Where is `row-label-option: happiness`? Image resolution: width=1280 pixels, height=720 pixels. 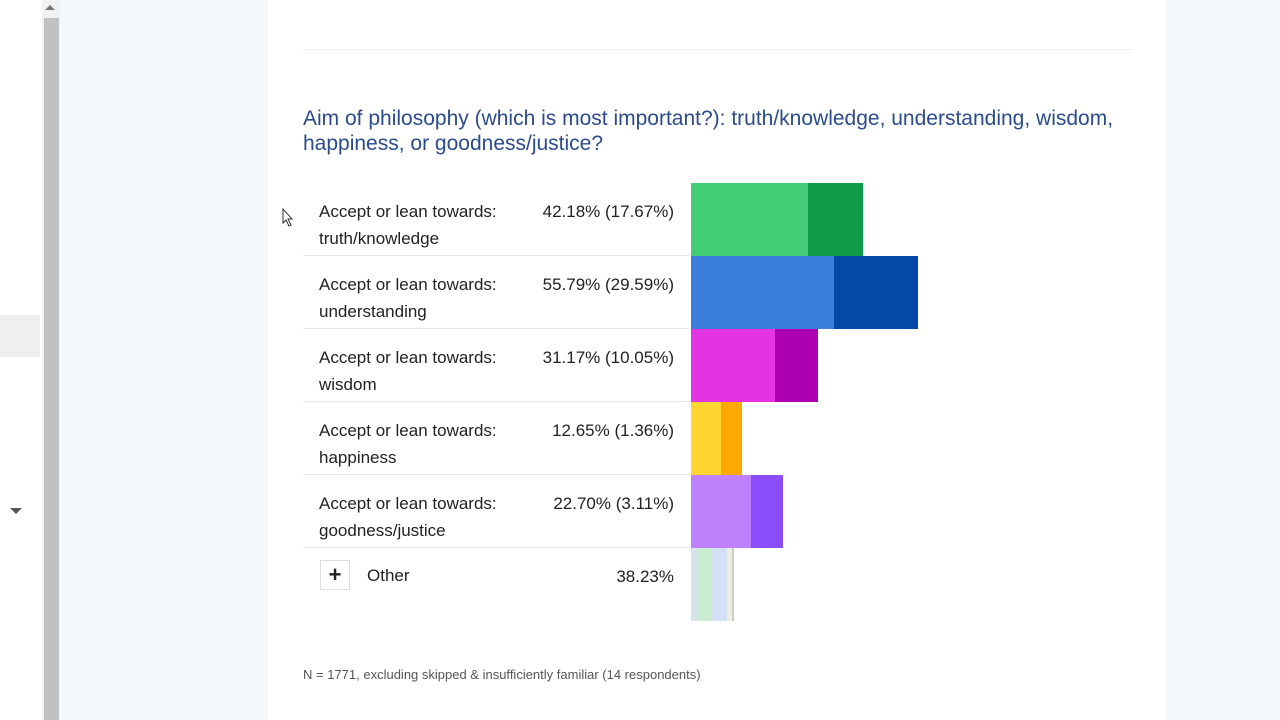 row-label-option: happiness is located at coordinates (358, 457).